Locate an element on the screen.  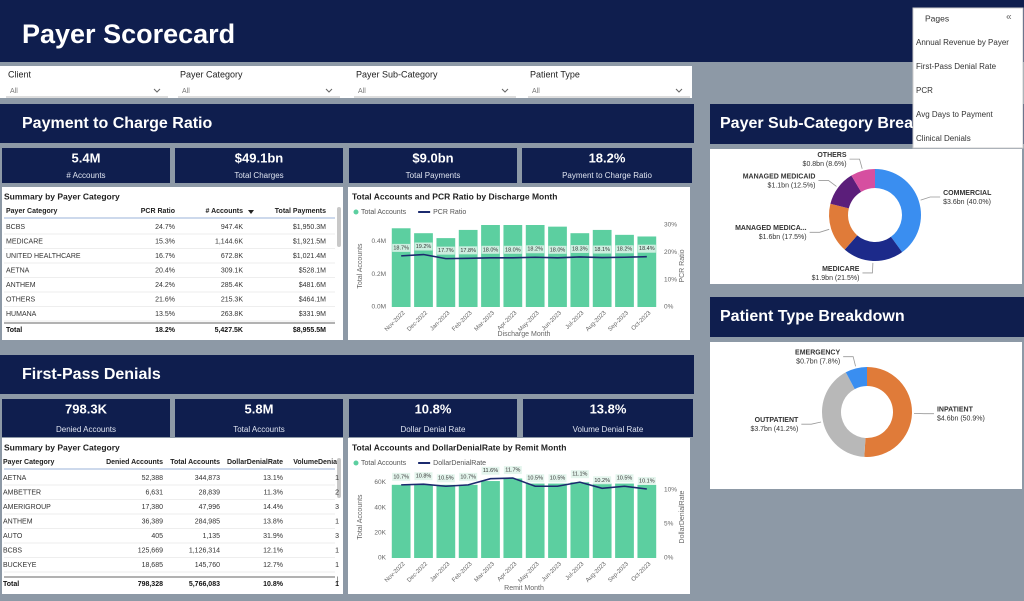
table-cell: AUTO is located at coordinates (13, 536).